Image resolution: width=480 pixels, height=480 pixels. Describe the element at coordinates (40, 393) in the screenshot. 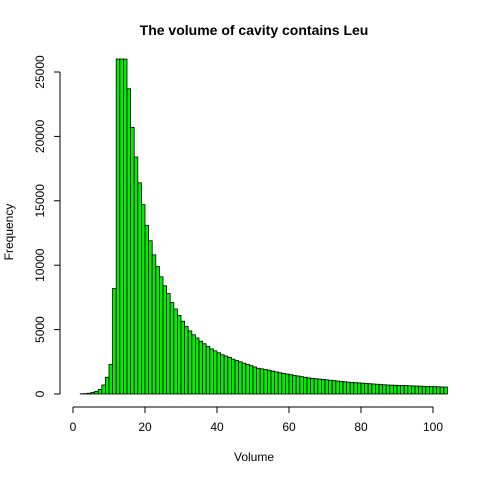

I see `y-tick-label: 0` at that location.